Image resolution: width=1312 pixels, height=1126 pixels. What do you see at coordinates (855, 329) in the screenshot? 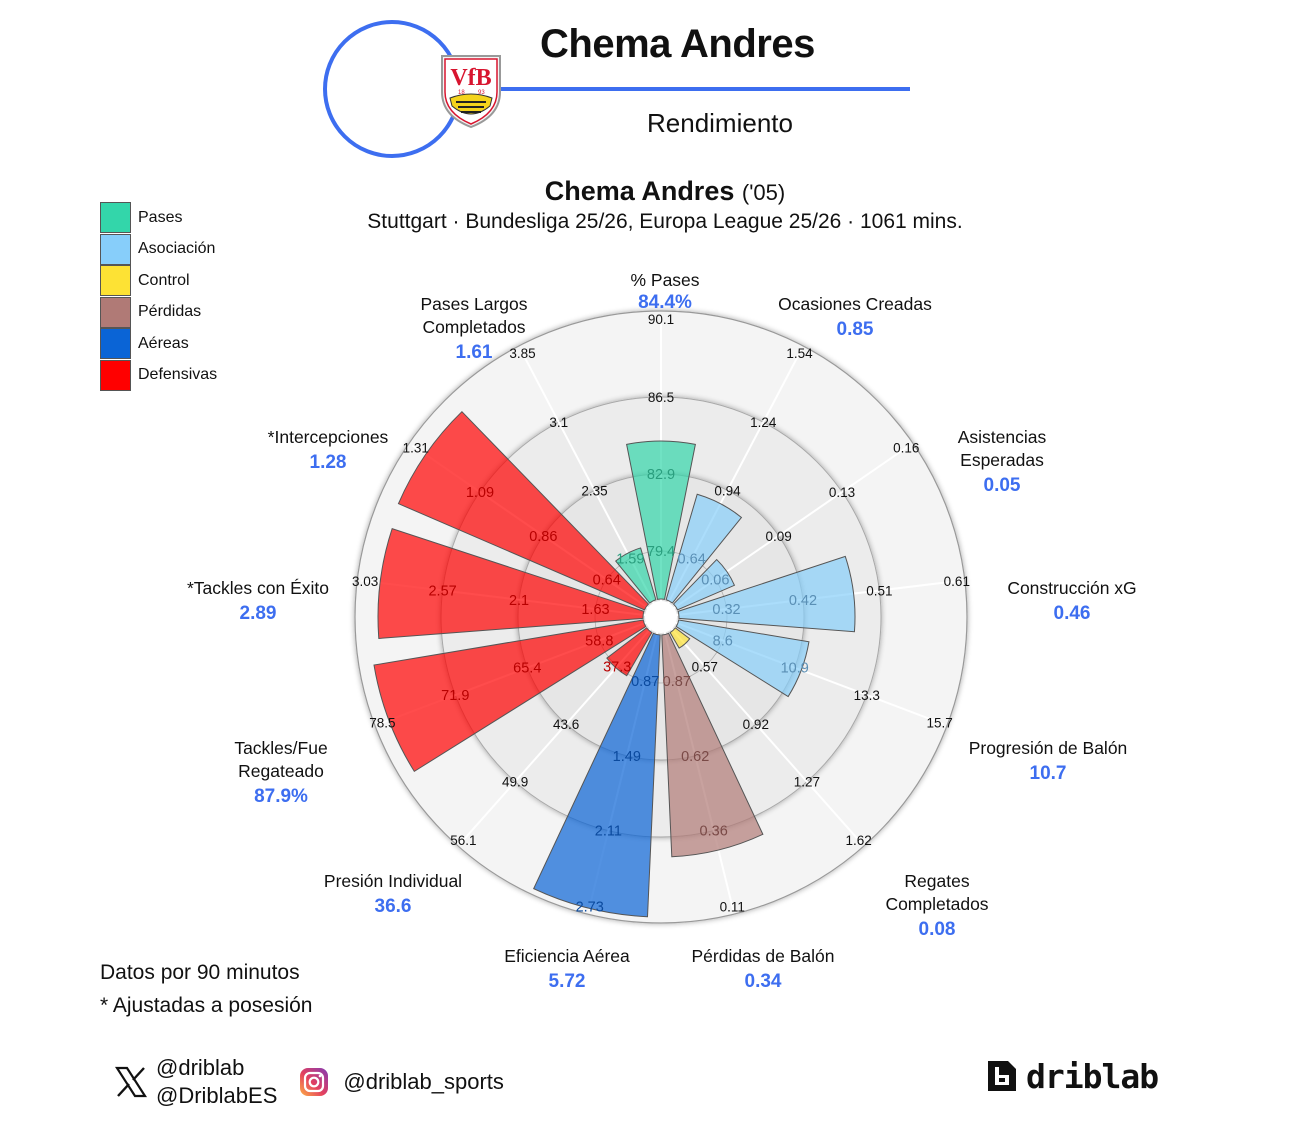
I see `metric-value: 0.85` at bounding box center [855, 329].